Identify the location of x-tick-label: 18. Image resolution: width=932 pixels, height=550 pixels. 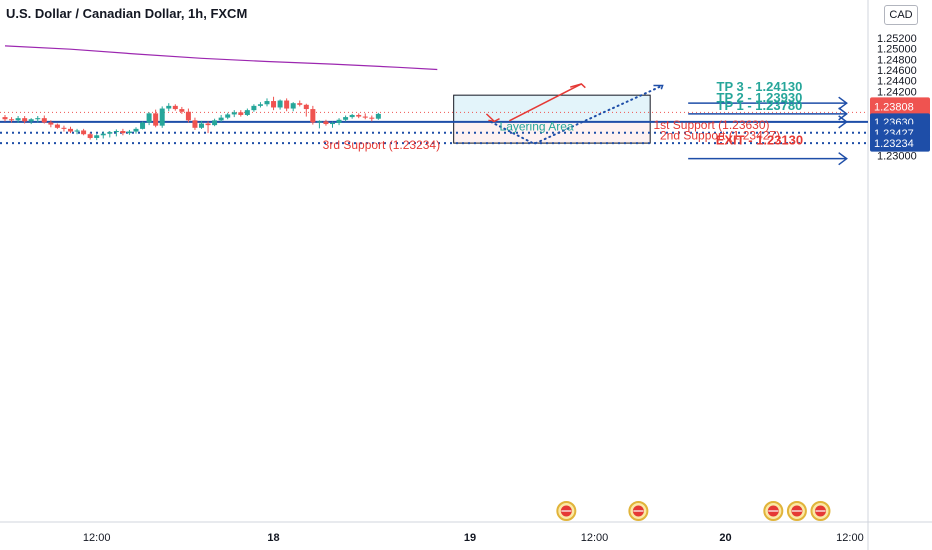
(273, 538).